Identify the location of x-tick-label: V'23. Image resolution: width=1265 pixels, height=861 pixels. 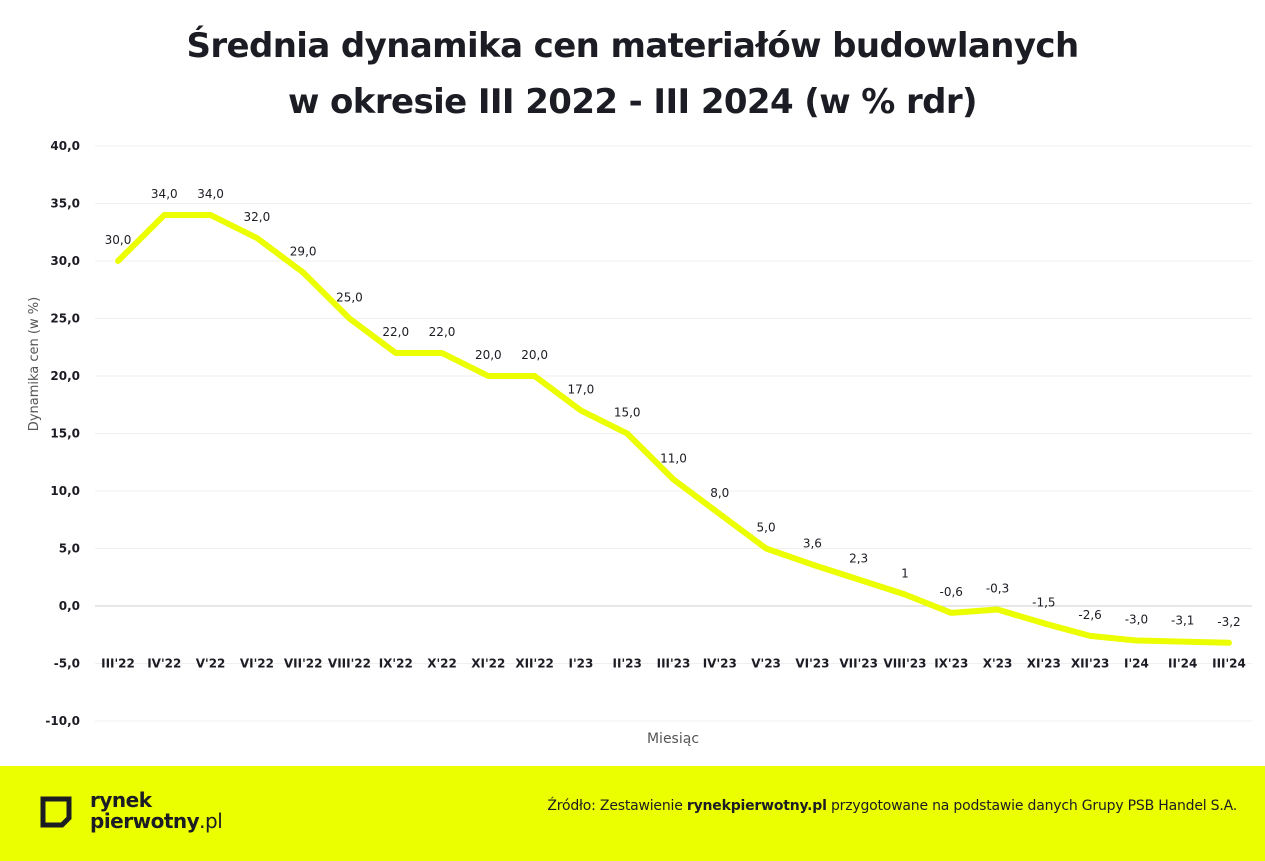
(766, 664).